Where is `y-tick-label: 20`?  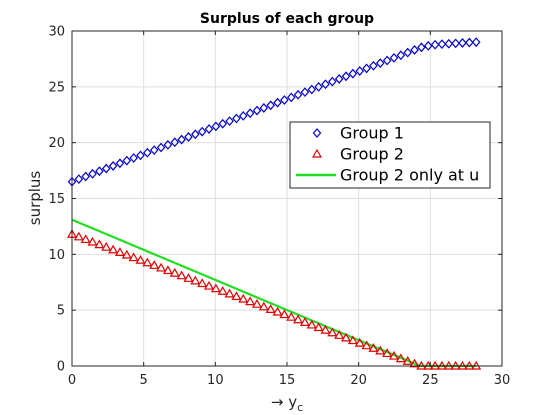 y-tick-label: 20 is located at coordinates (56, 143).